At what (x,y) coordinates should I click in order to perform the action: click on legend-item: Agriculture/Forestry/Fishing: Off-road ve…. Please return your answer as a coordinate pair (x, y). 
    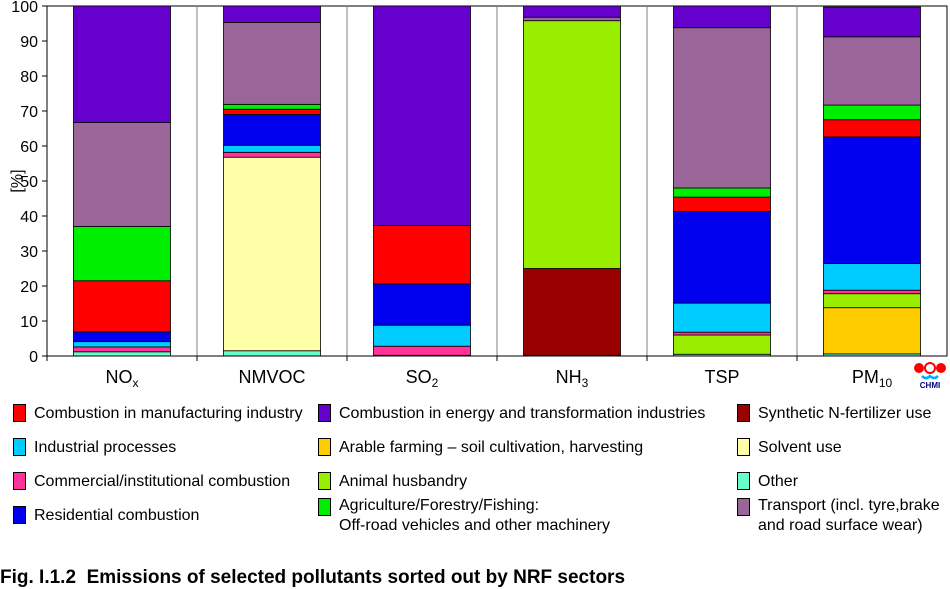
    Looking at the image, I should click on (464, 516).